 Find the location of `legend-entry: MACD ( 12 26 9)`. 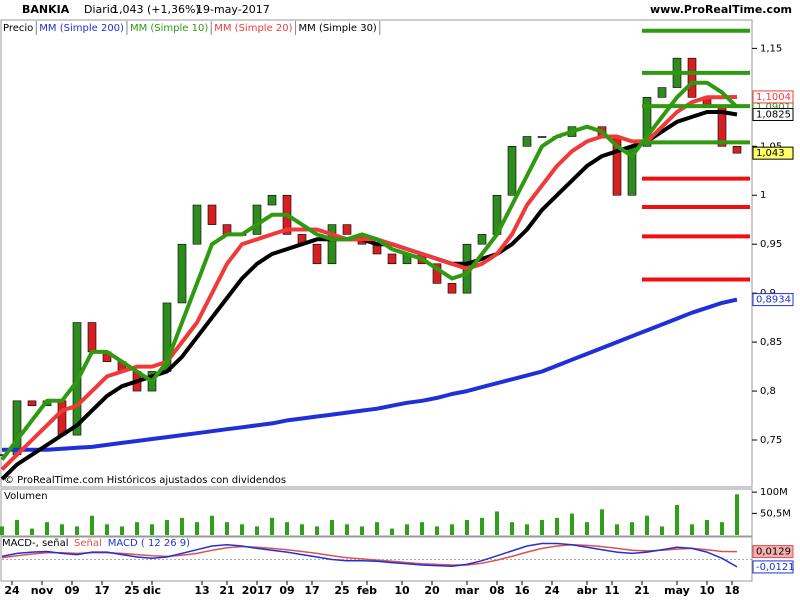

legend-entry: MACD ( 12 26 9) is located at coordinates (149, 543).